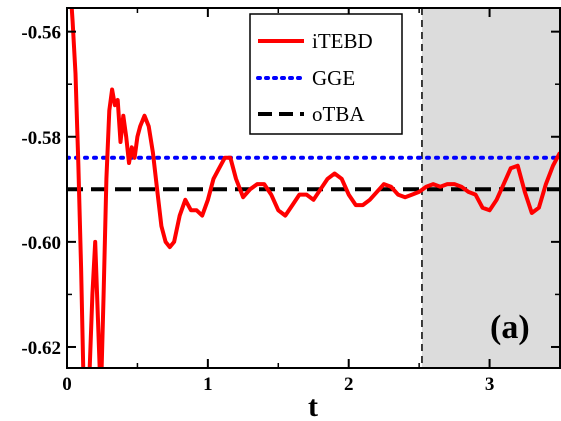 This screenshot has width=561, height=421. I want to click on legend-box, so click(326, 74).